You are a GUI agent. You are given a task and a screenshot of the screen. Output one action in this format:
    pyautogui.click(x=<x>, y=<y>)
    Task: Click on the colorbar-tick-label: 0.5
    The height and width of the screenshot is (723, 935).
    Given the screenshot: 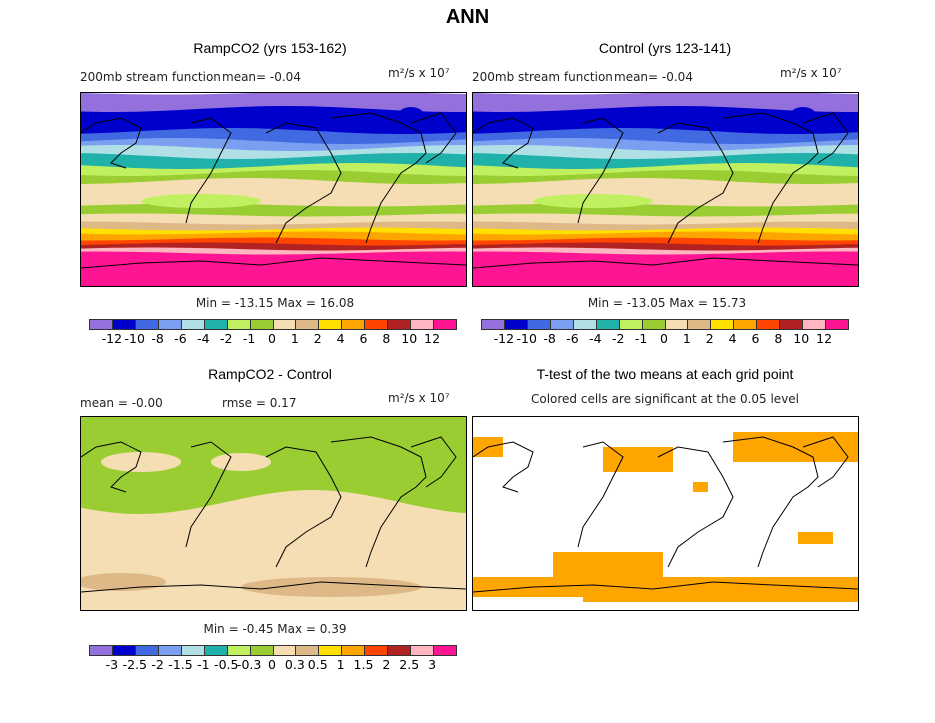 What is the action you would take?
    pyautogui.click(x=317, y=664)
    